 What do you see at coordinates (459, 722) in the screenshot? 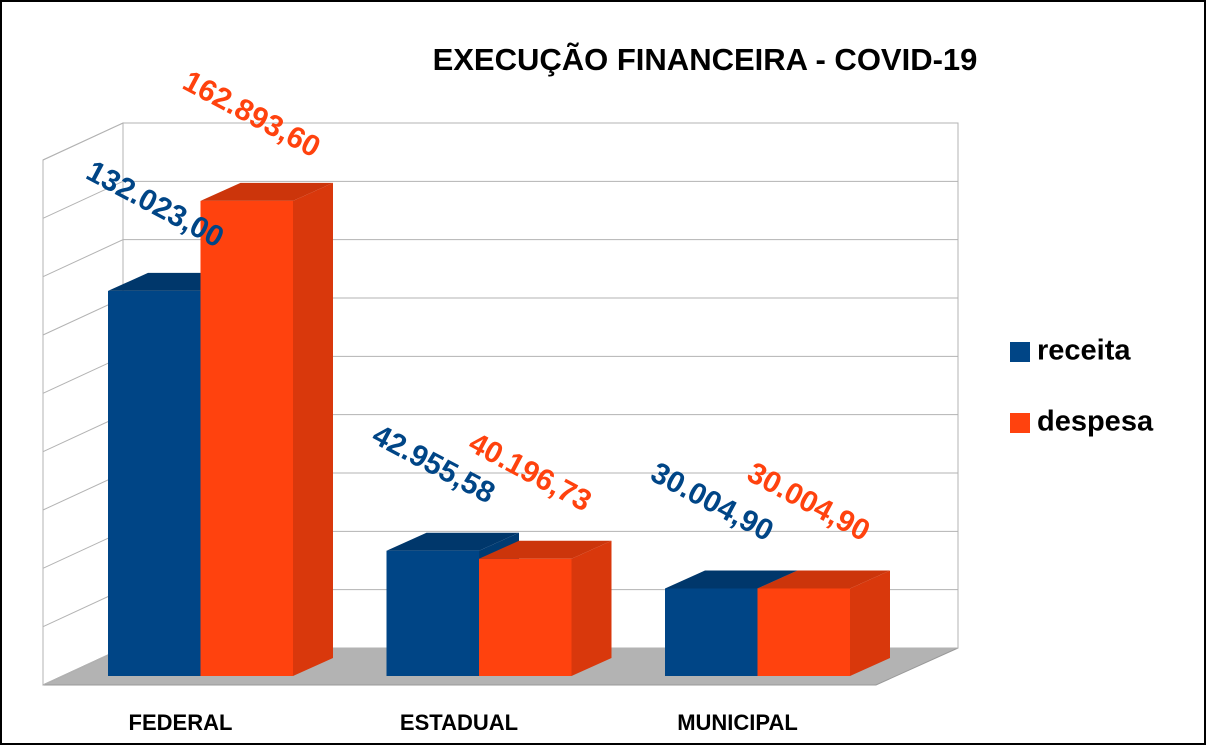
I see `x-tick-label: ESTADUAL` at bounding box center [459, 722].